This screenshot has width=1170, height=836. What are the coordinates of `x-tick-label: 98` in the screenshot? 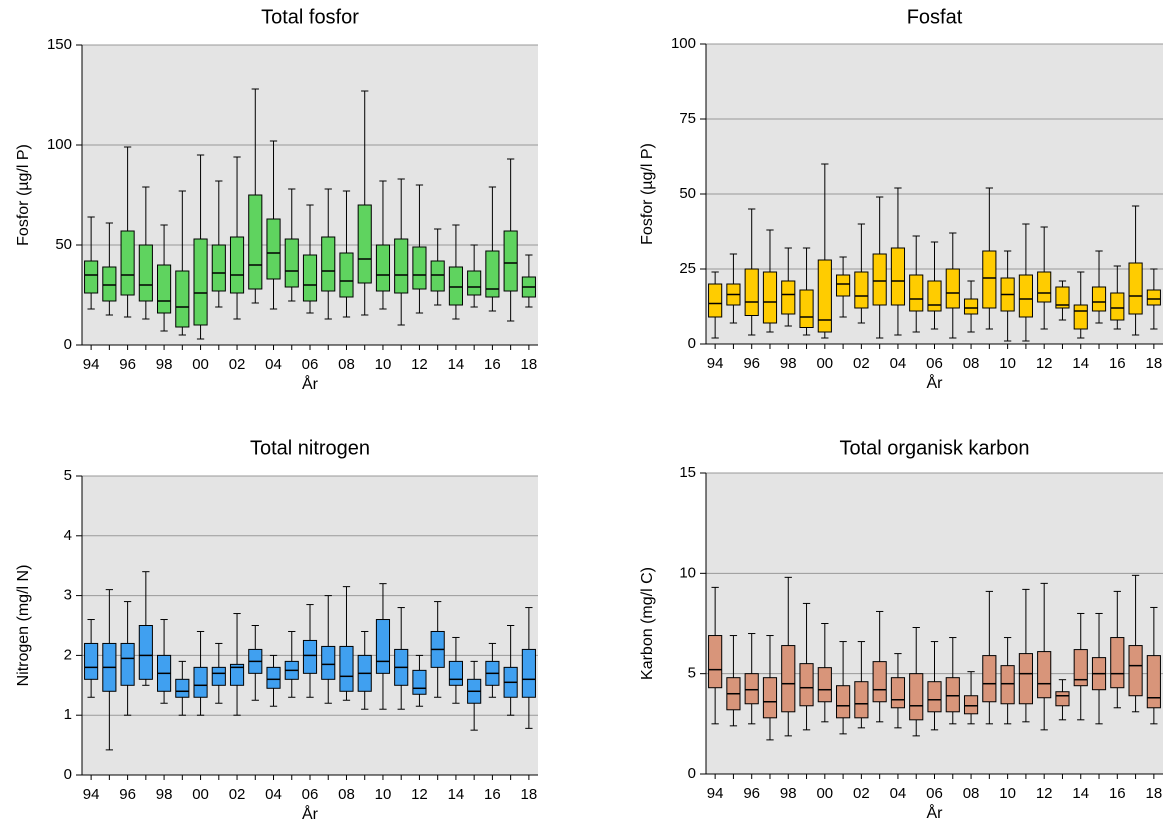 It's located at (788, 363).